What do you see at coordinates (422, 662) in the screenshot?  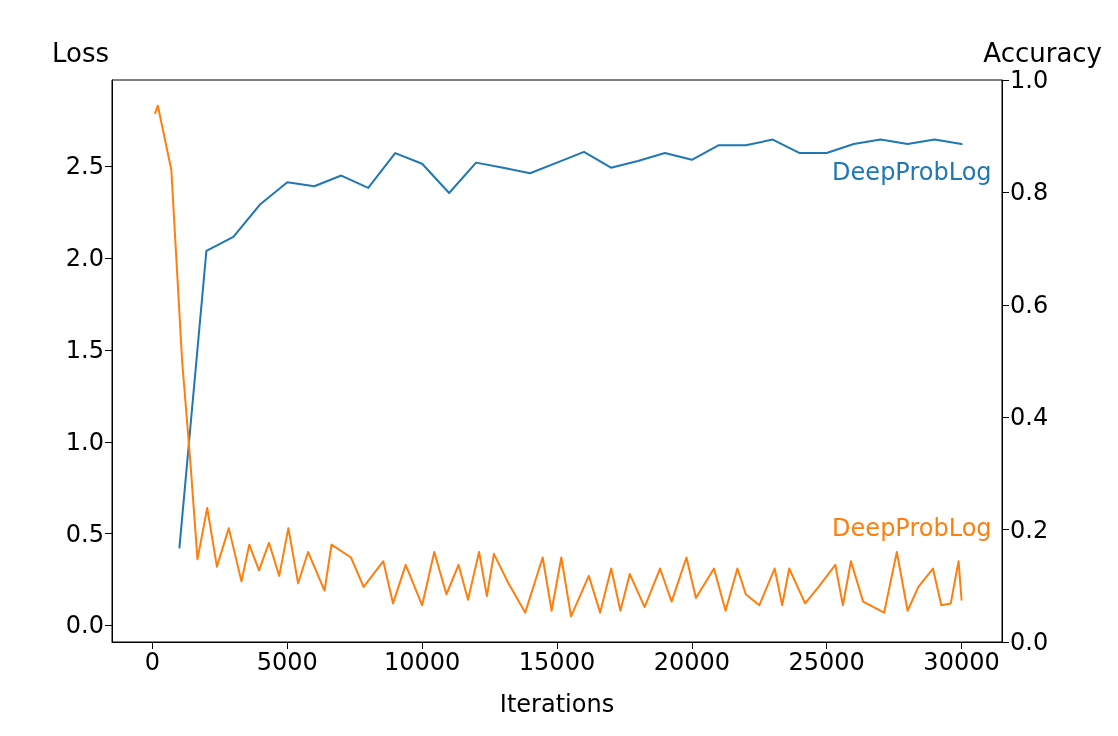 I see `x-tick-label: 10000` at bounding box center [422, 662].